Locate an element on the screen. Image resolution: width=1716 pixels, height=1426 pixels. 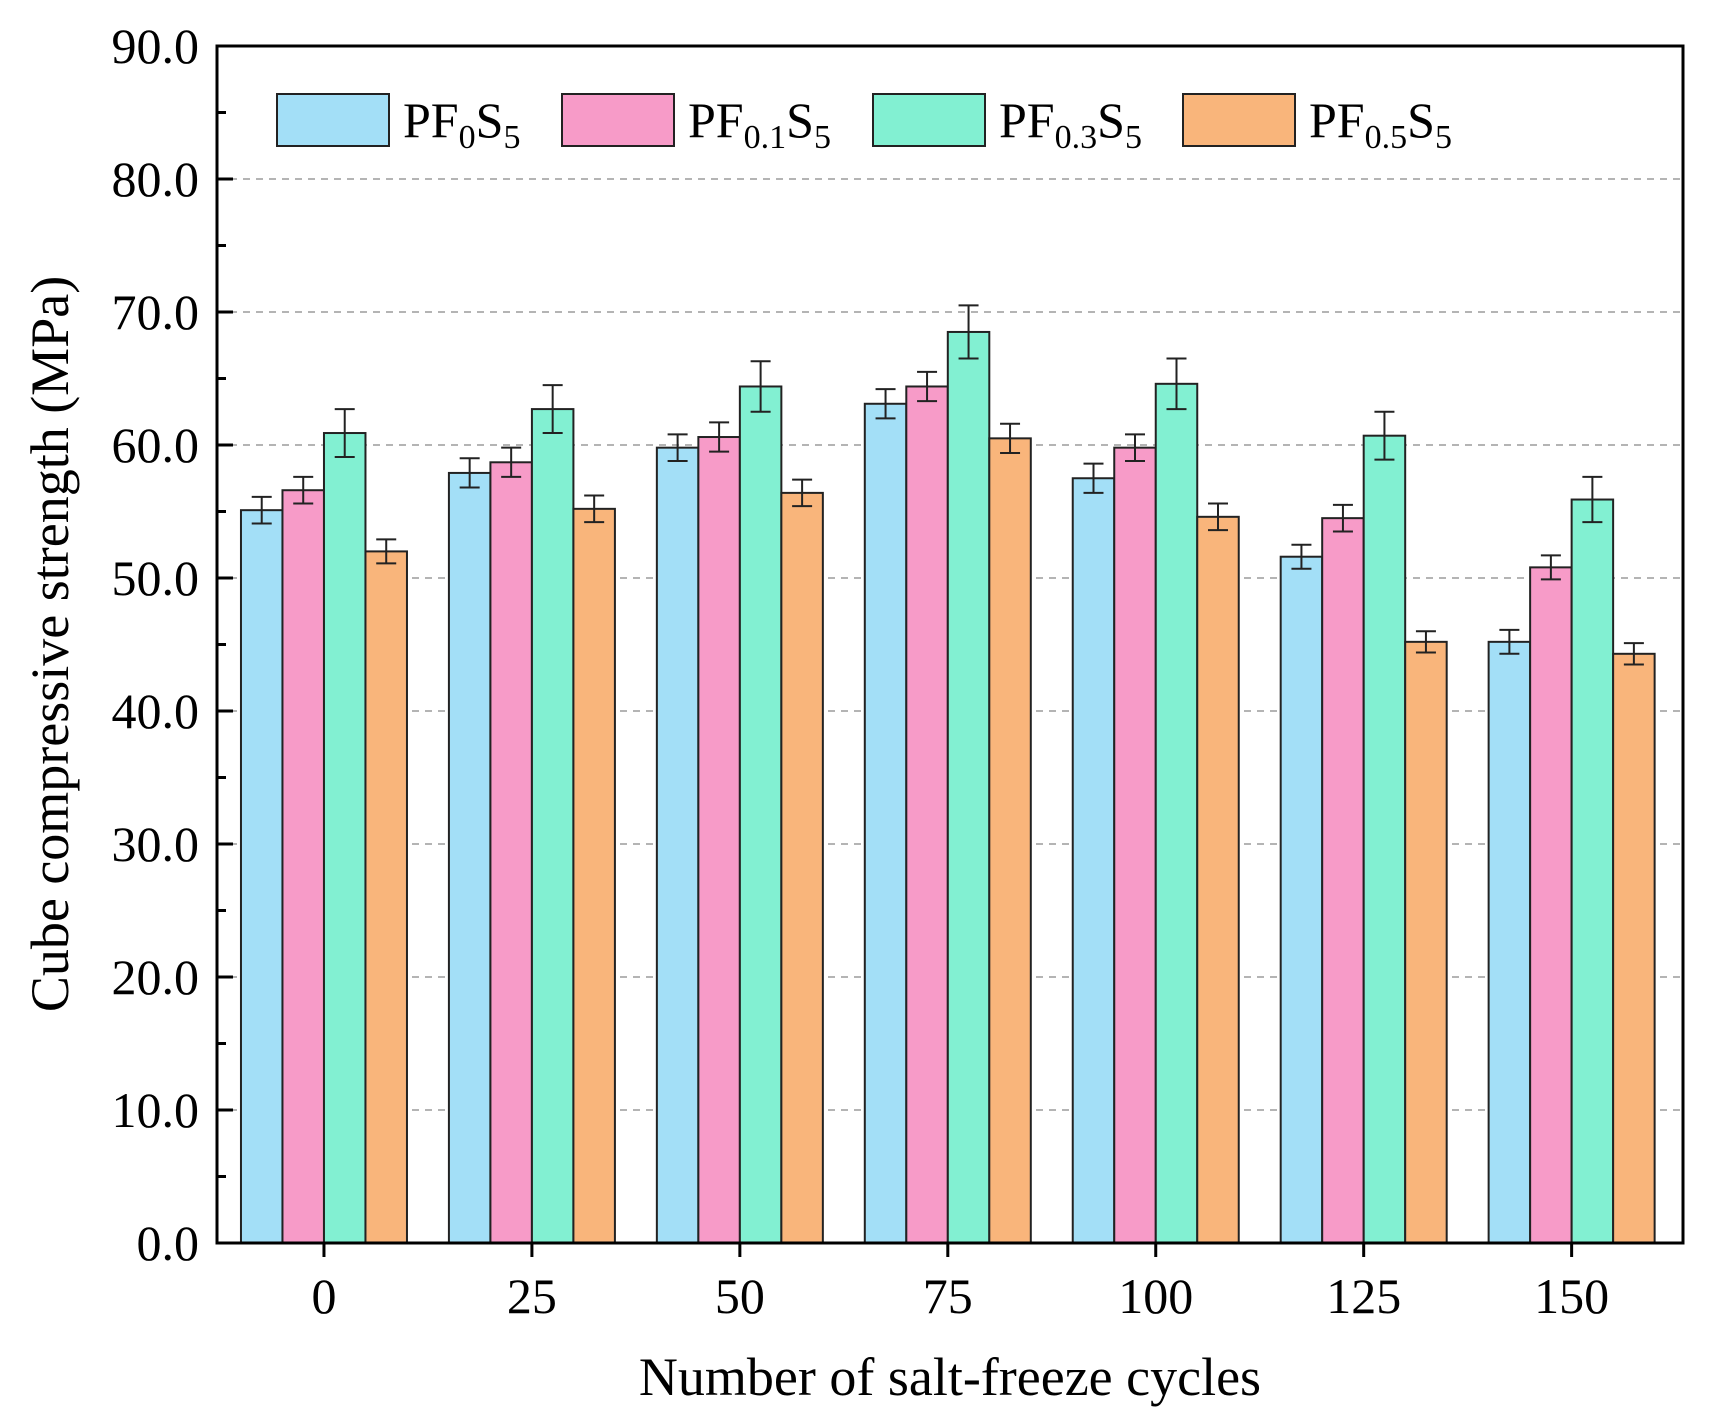
y-tick-label: 30.0 is located at coordinates (156, 844).